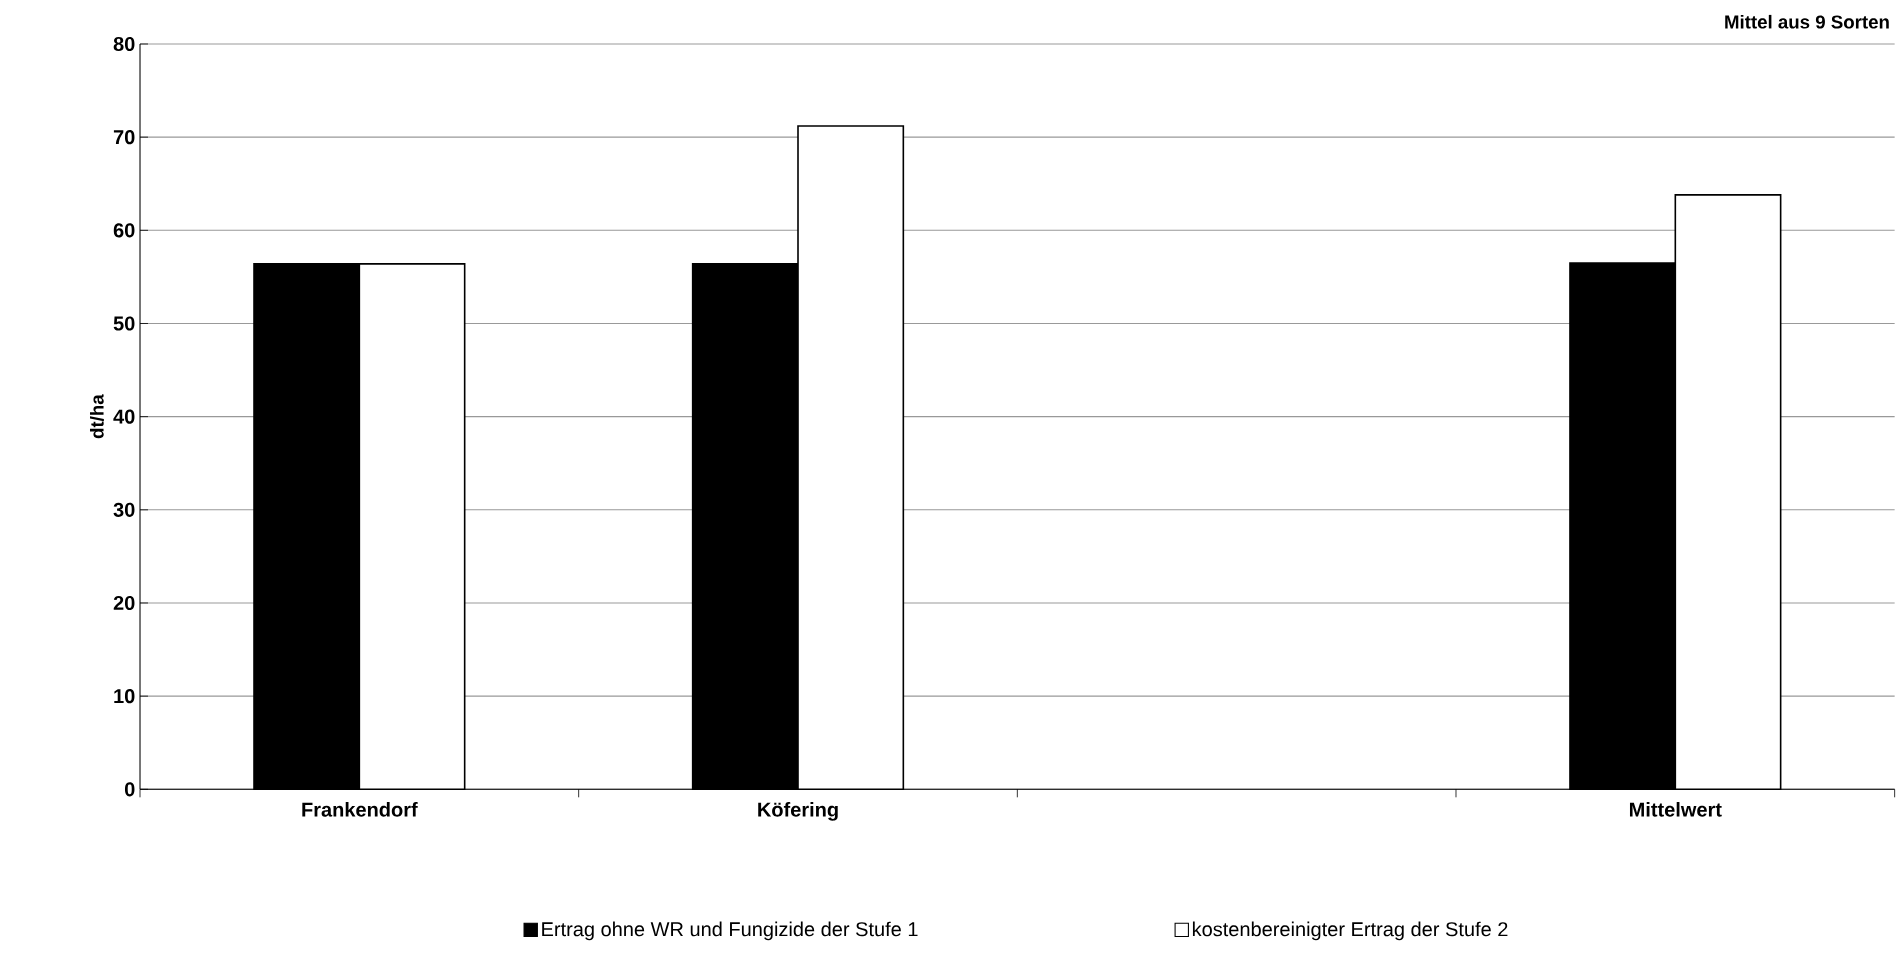 This screenshot has height=969, width=1900. I want to click on y-tick-label: 30, so click(124, 509).